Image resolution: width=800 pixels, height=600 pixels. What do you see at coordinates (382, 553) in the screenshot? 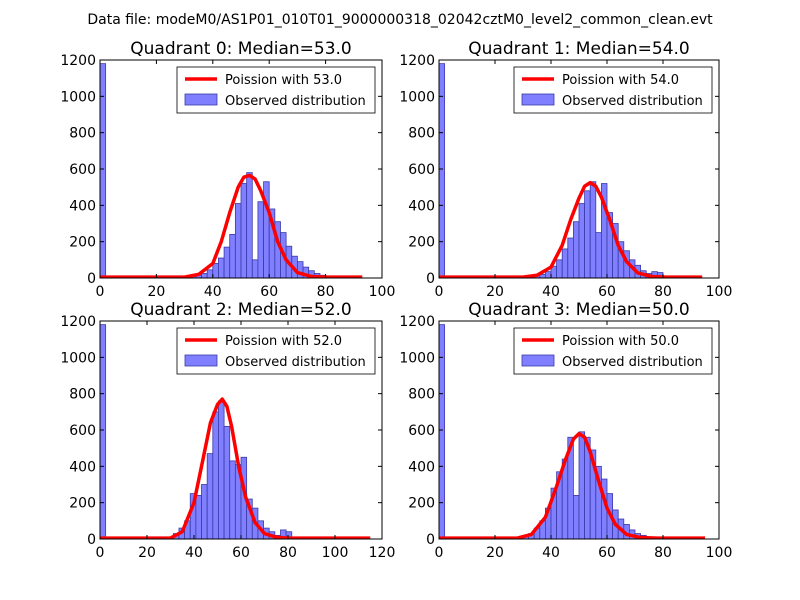
I see `x-tick-label: 120` at bounding box center [382, 553].